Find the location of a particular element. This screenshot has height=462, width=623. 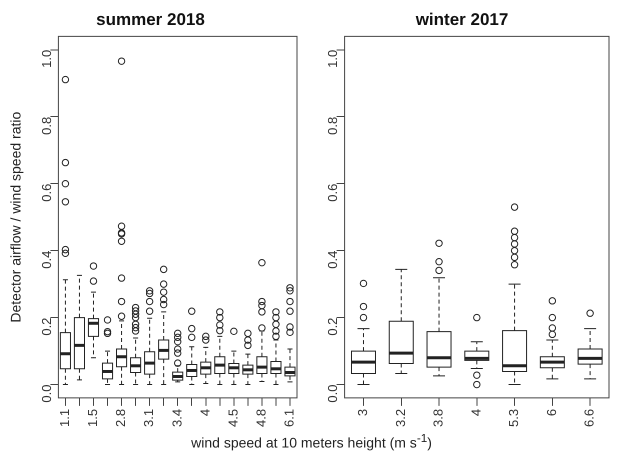

x-tick-label: 3.2 is located at coordinates (400, 418).